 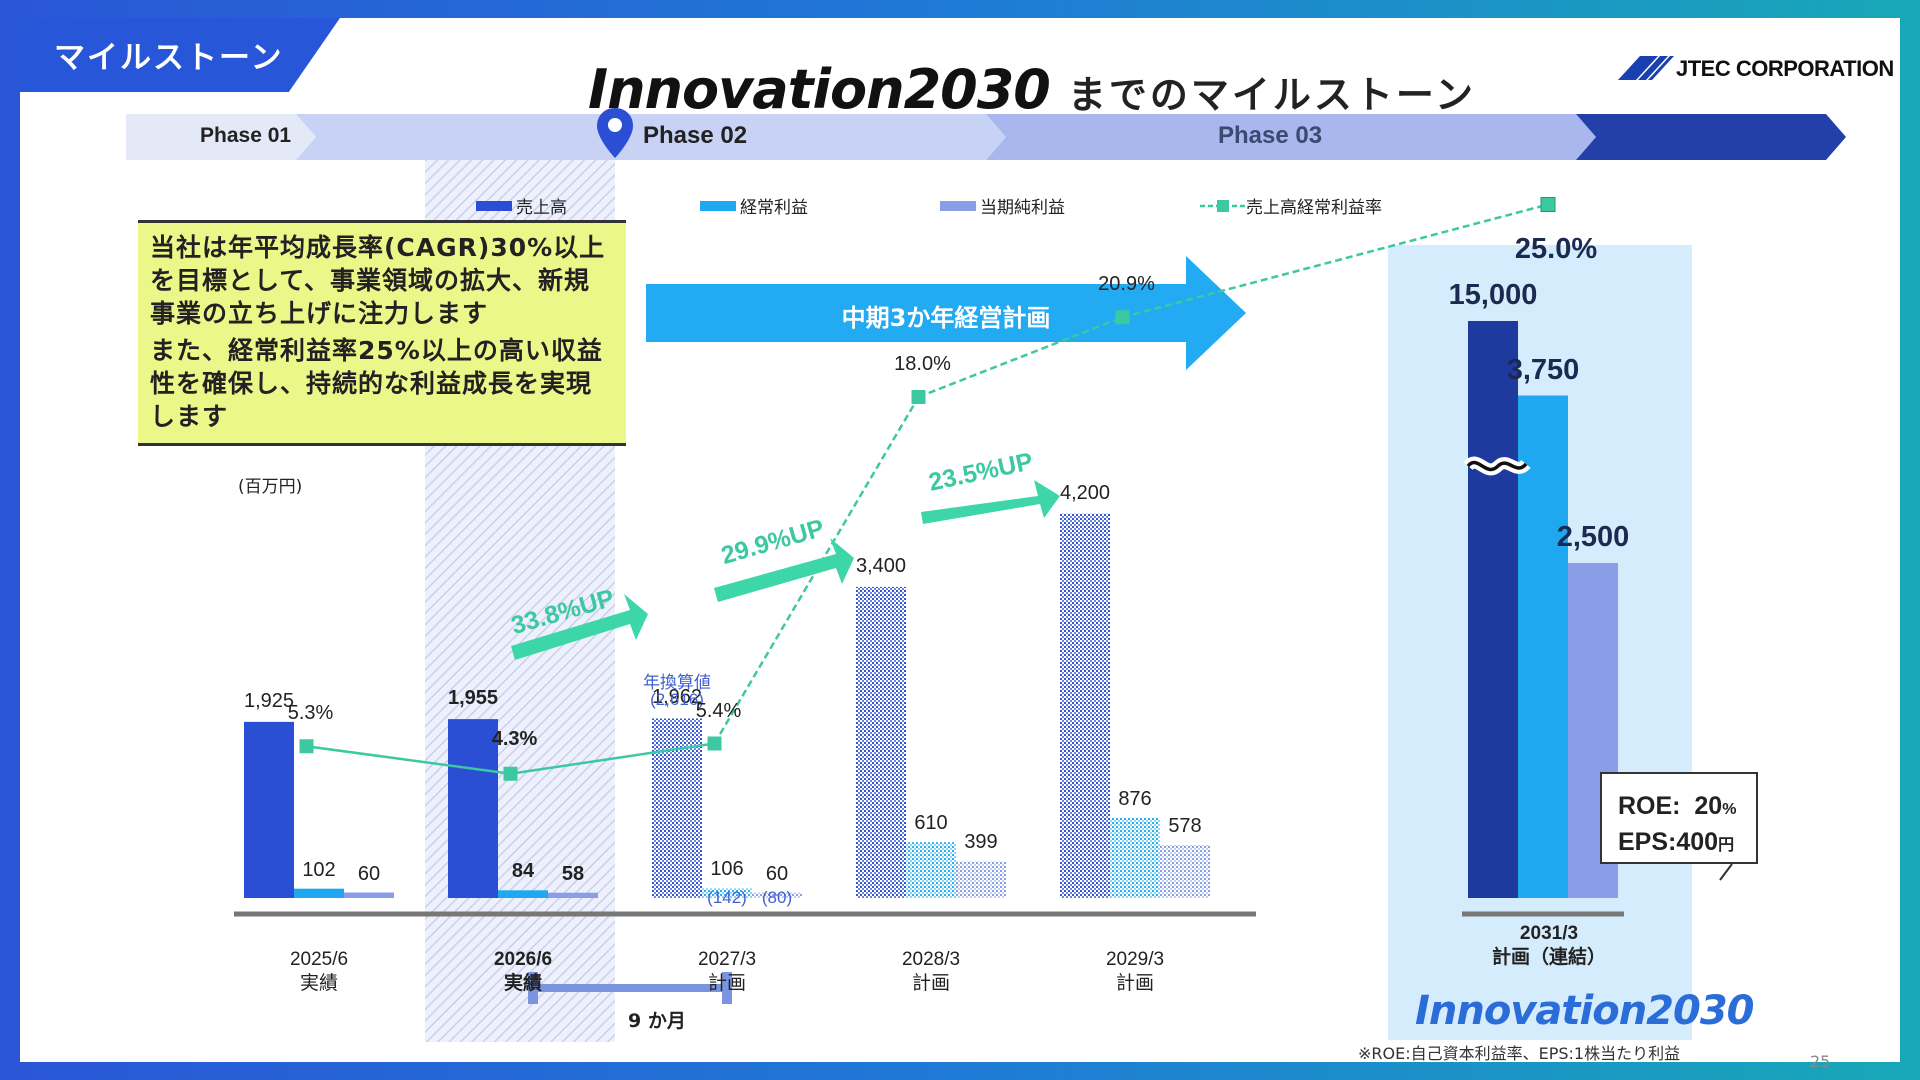 What do you see at coordinates (1649, 806) in the screenshot?
I see `roe-label: ROE:` at bounding box center [1649, 806].